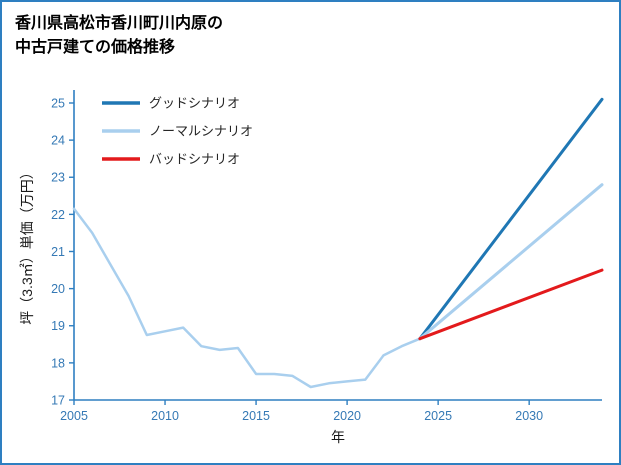 The height and width of the screenshot is (465, 621). I want to click on y-tick-label: 25, so click(58, 103).